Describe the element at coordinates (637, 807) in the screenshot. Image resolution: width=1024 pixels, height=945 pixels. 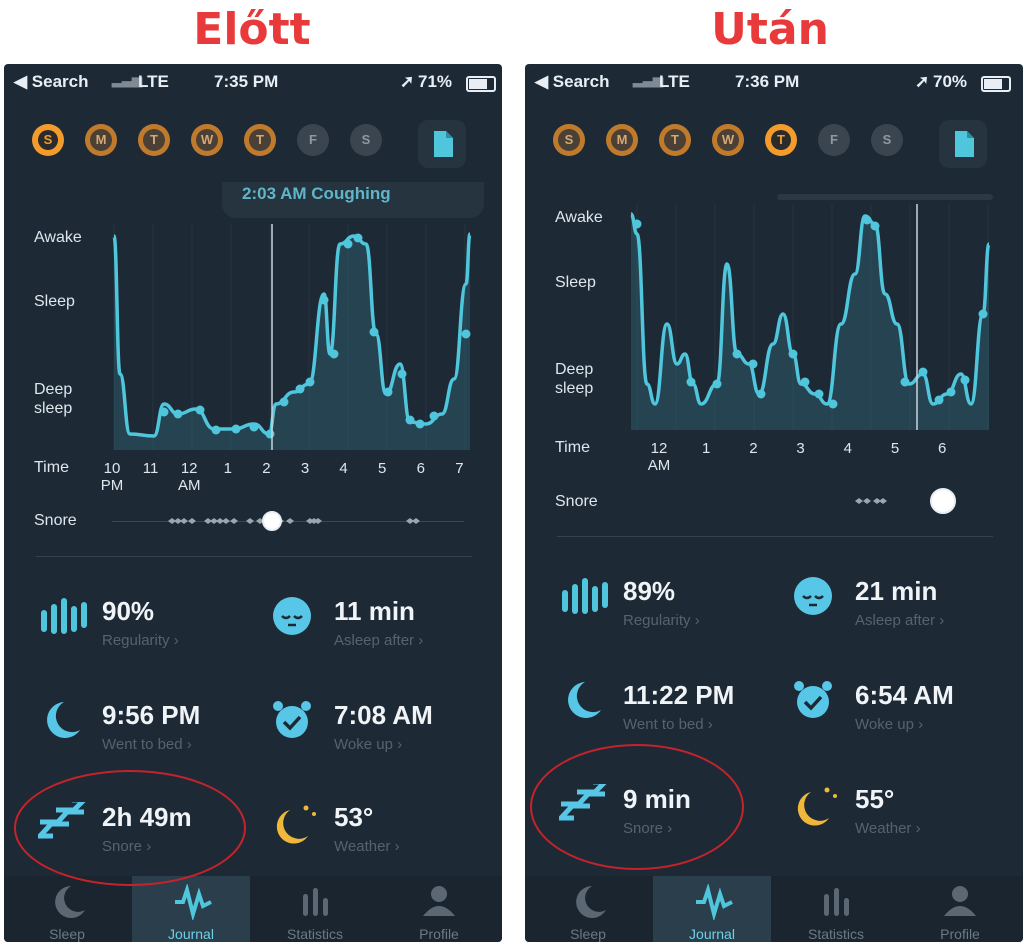
I see `snore-highlight-circle-after` at that location.